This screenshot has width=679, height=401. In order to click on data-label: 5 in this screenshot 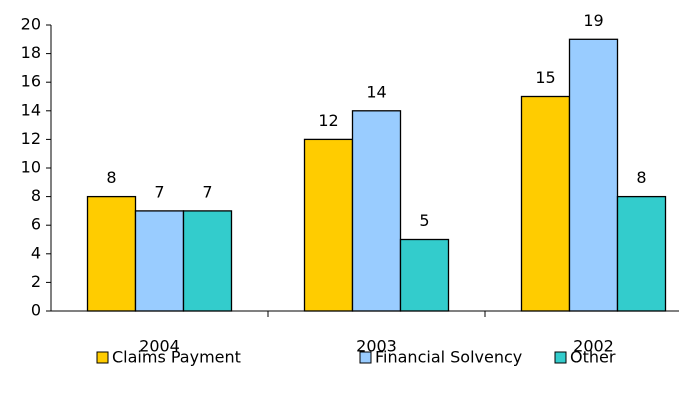, I will do `click(424, 220)`.